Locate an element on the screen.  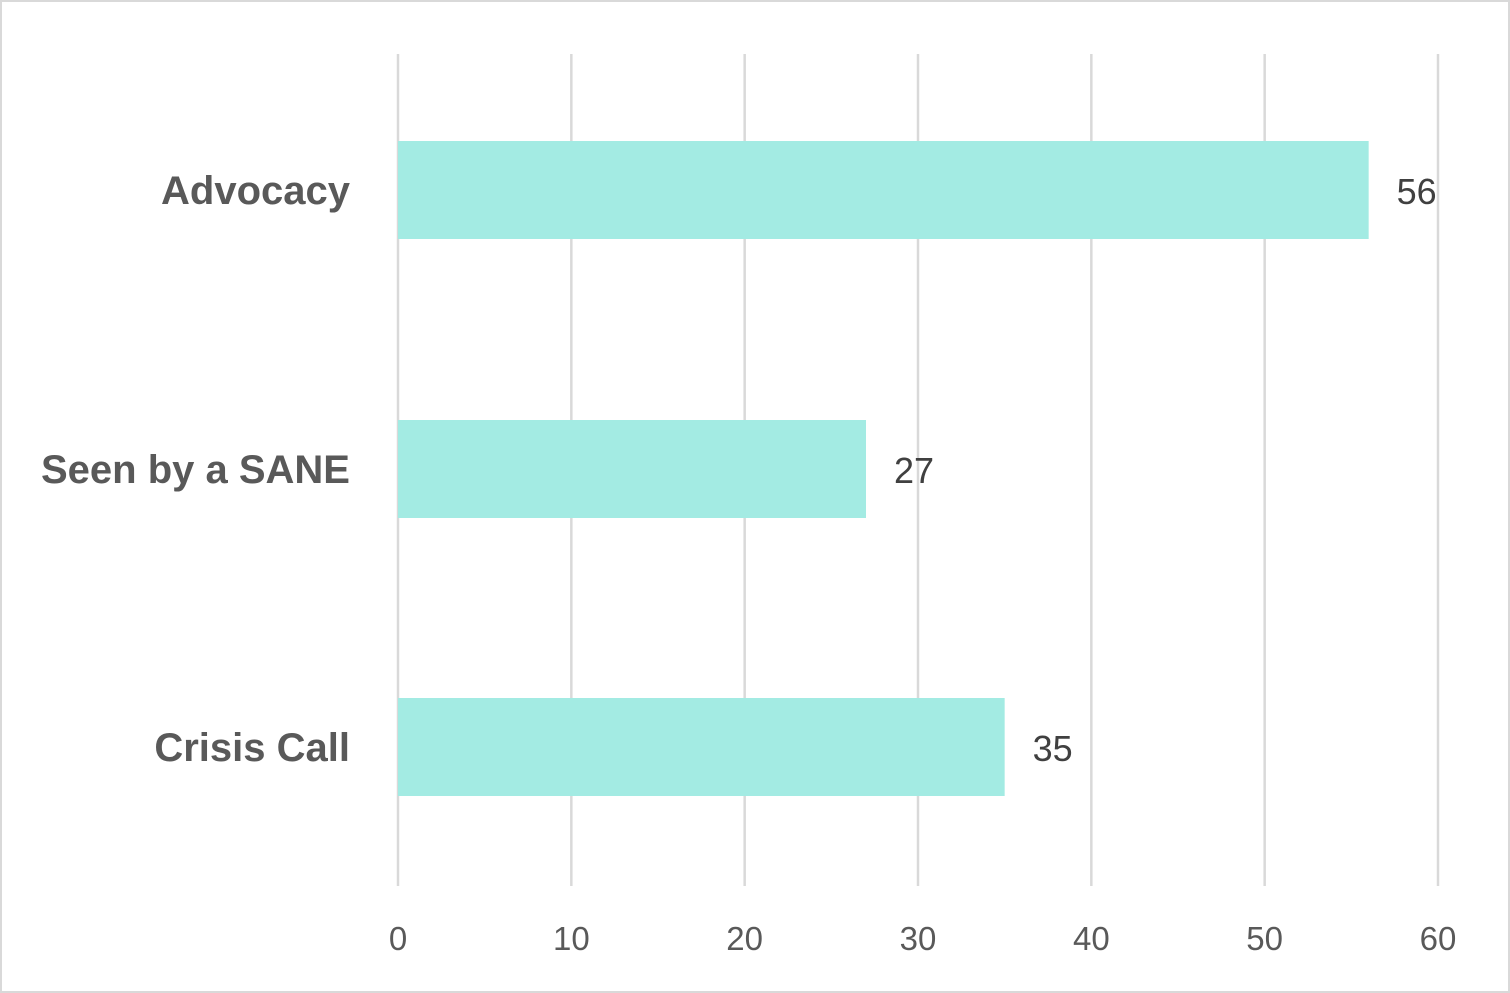
x-axis-tick-labels: 0 10 20 30 40 50 60 is located at coordinates (923, 938).